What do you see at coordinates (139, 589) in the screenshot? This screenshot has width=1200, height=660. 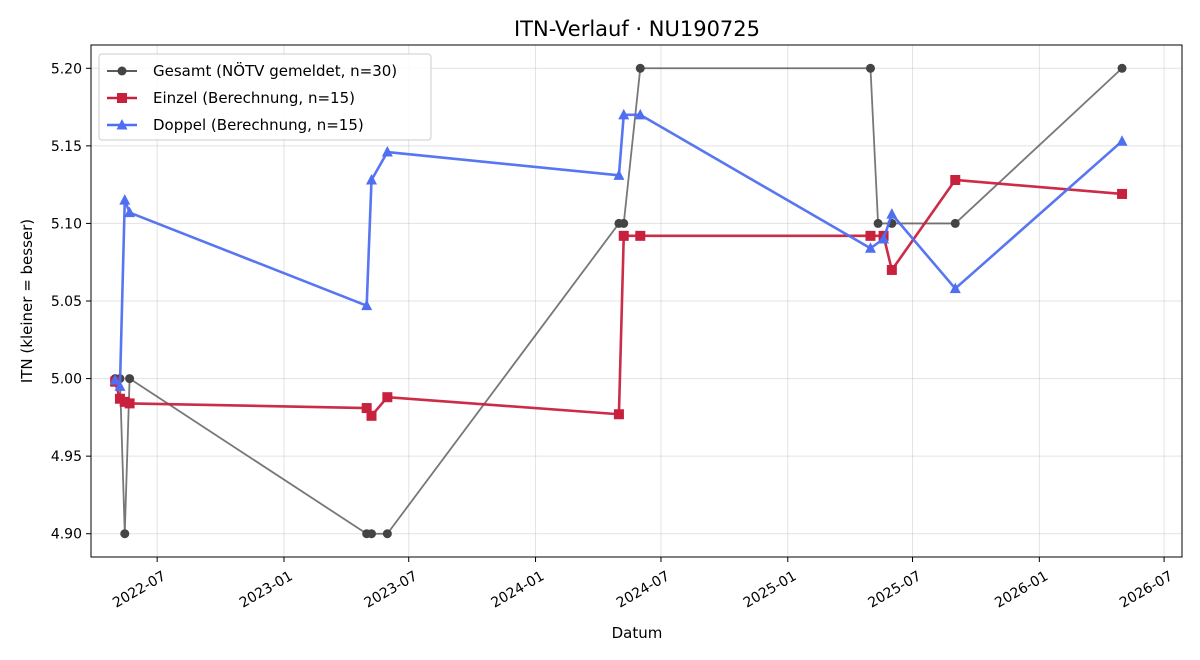 I see `x-tick-label: 2022-07` at bounding box center [139, 589].